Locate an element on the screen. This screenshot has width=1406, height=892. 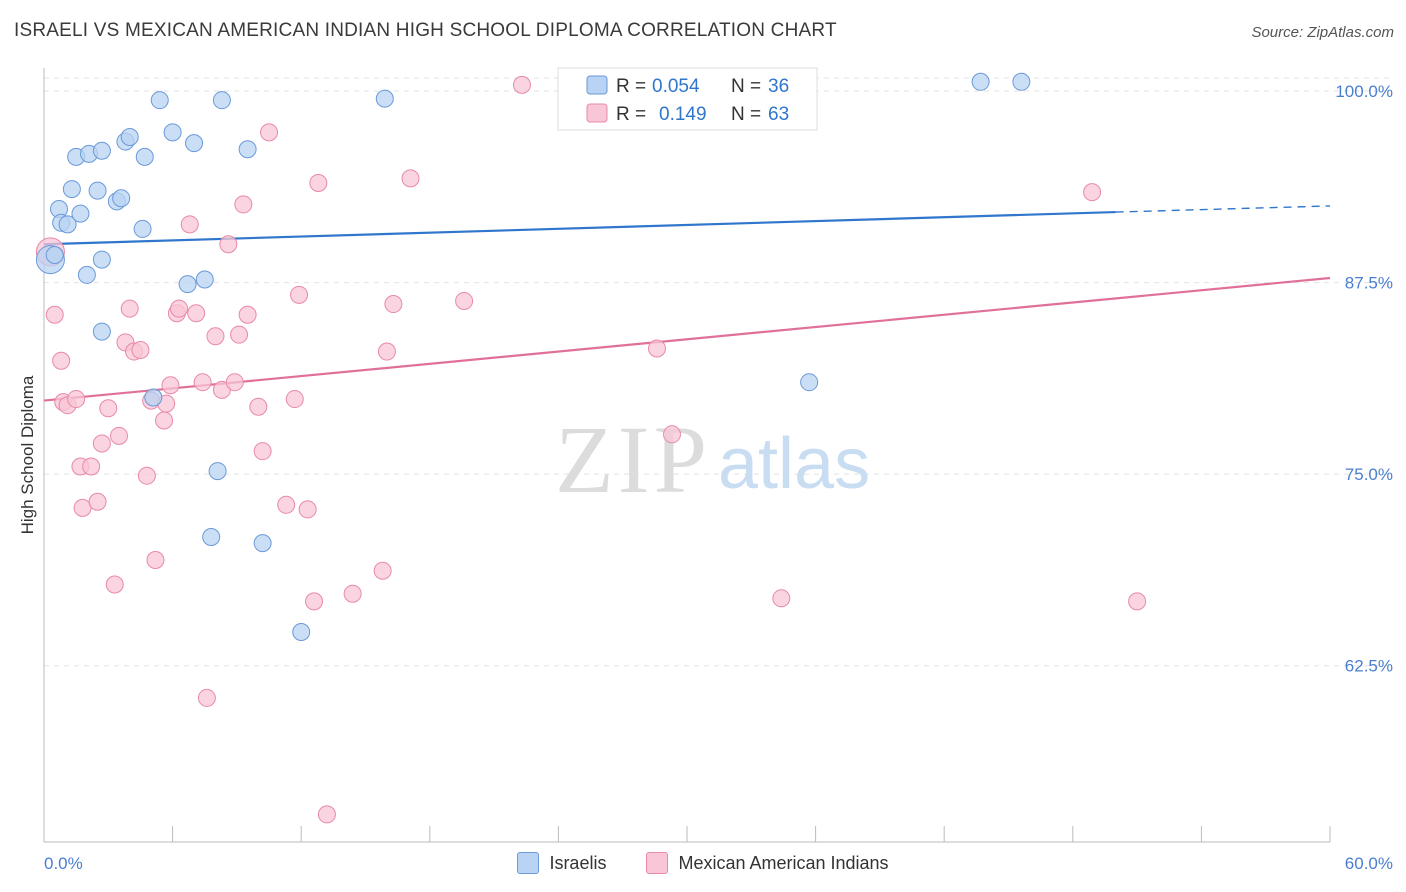
stats-n-label-1: N = is located at coordinates (746, 86).